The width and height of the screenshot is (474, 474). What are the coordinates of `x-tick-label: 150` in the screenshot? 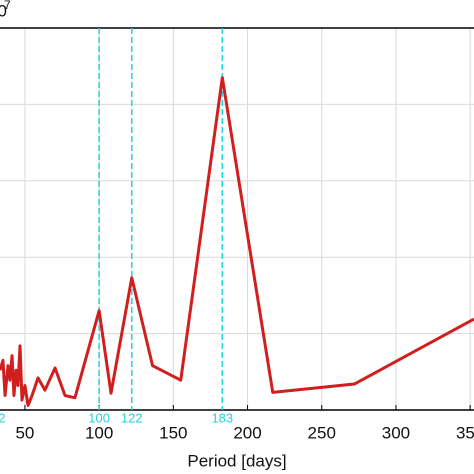 It's located at (173, 432).